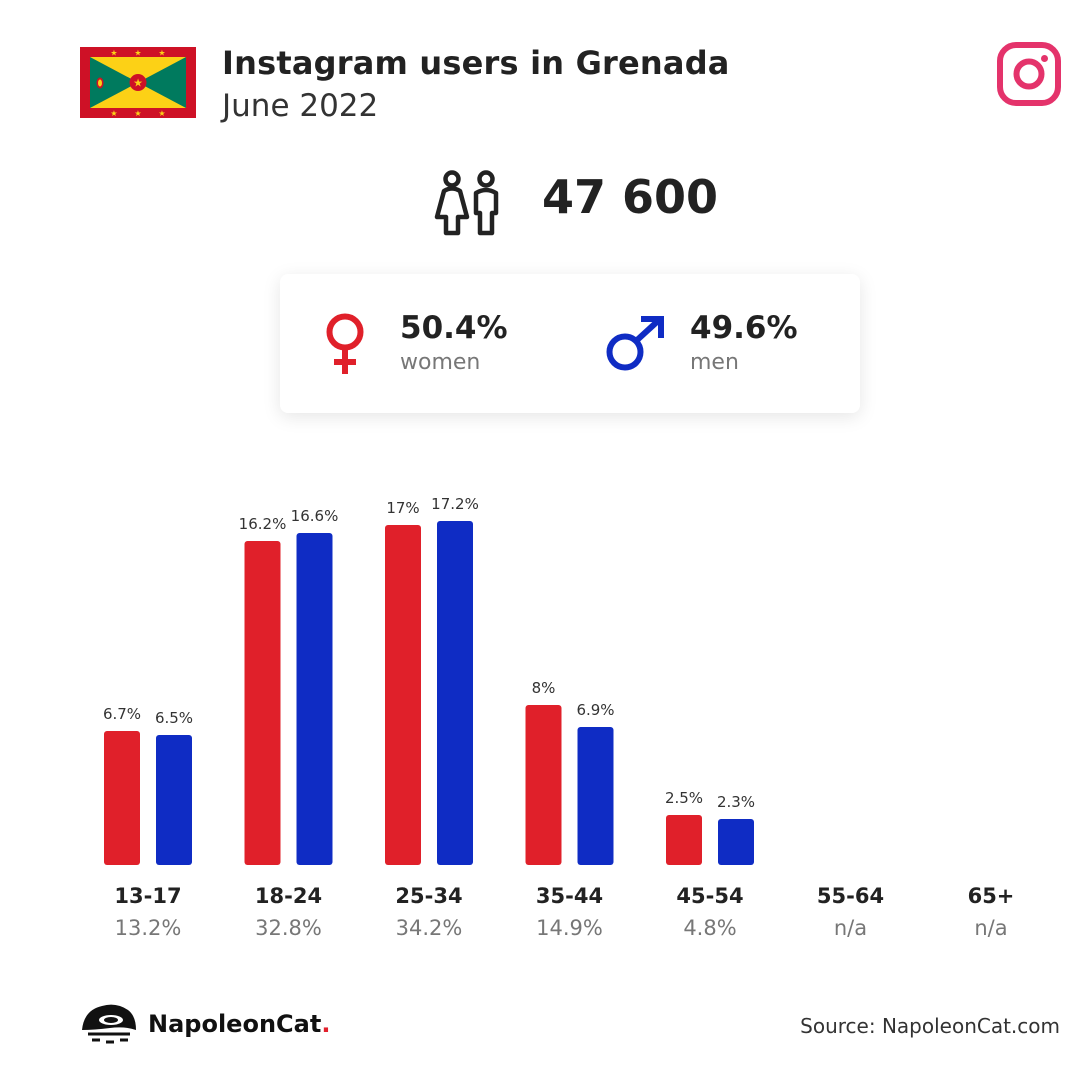  Describe the element at coordinates (429, 896) in the screenshot. I see `category-label-25-34: 25-34` at that location.